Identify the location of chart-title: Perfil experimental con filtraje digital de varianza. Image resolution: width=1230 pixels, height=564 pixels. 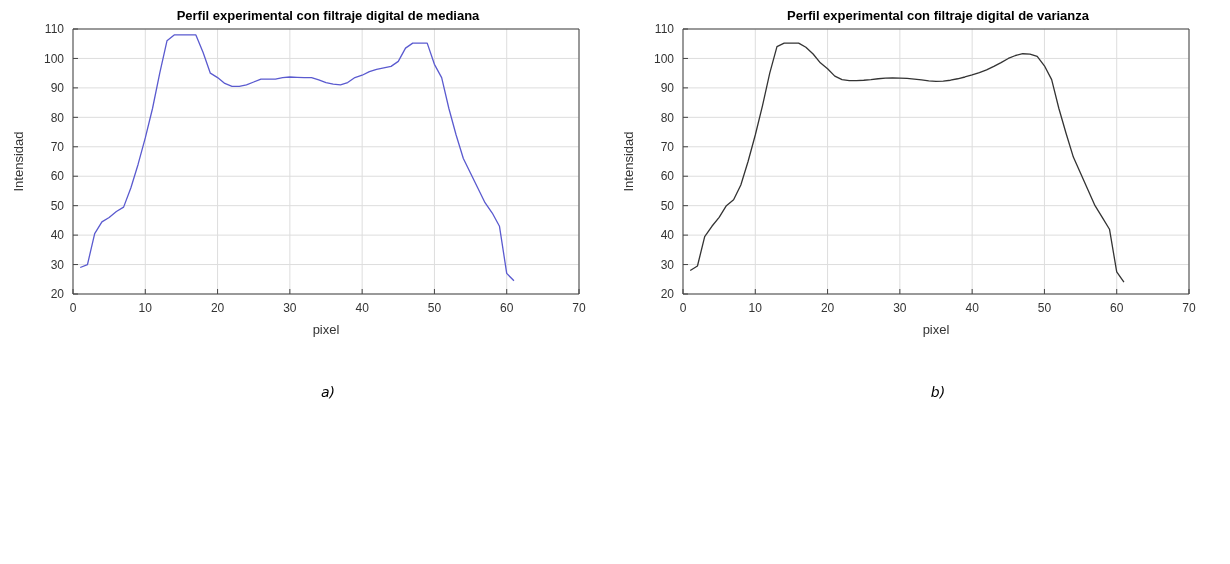
(938, 16).